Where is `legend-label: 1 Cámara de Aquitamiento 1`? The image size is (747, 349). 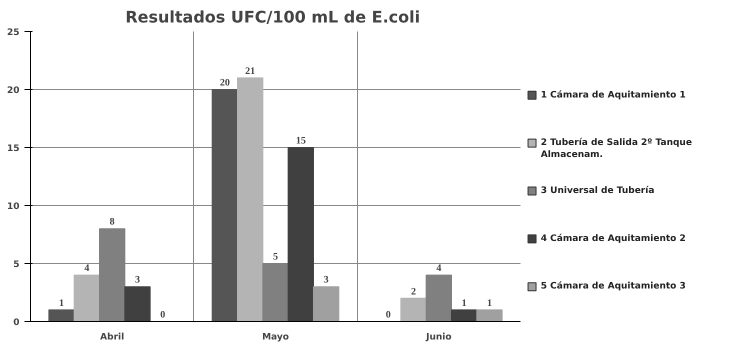
legend-label: 1 Cámara de Aquitamiento 1 is located at coordinates (613, 94).